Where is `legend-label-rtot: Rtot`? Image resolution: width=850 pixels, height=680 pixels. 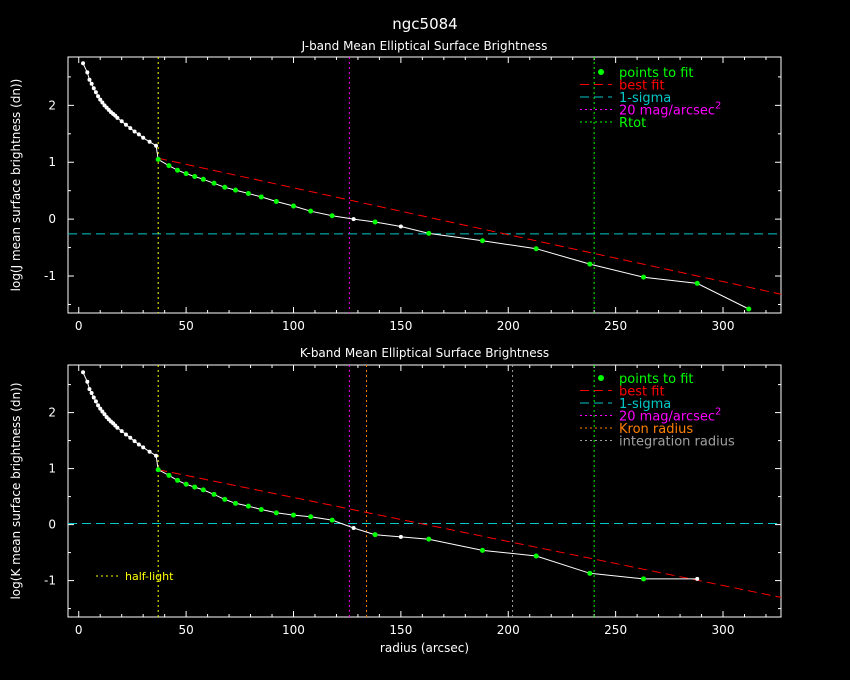 legend-label-rtot: Rtot is located at coordinates (632, 123).